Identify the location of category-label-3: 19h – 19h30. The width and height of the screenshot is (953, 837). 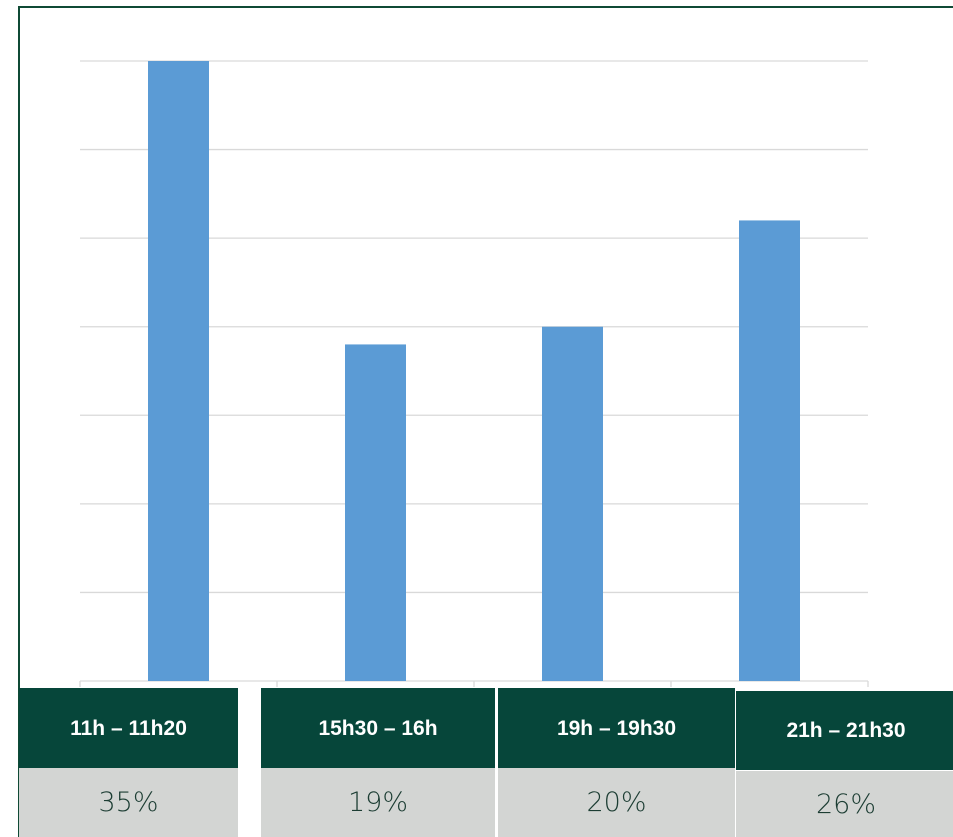
(616, 729).